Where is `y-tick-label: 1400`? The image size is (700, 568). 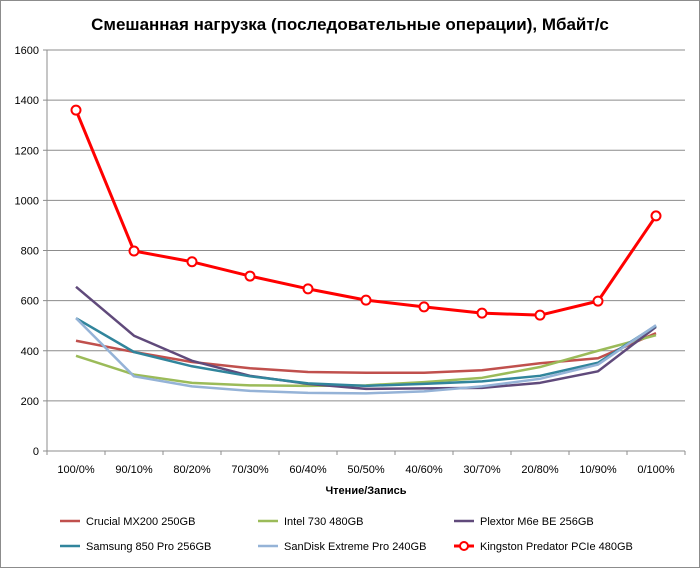
y-tick-label: 1400 is located at coordinates (27, 101).